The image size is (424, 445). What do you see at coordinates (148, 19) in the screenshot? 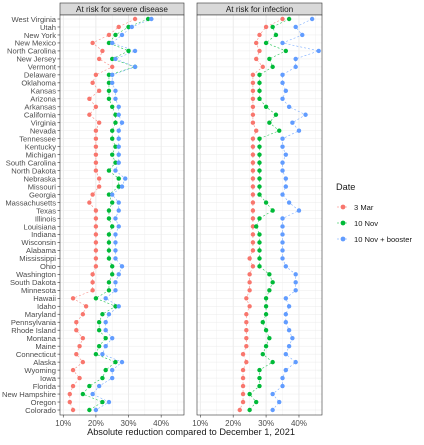
I see `point-10-nov-west-virginia` at bounding box center [148, 19].